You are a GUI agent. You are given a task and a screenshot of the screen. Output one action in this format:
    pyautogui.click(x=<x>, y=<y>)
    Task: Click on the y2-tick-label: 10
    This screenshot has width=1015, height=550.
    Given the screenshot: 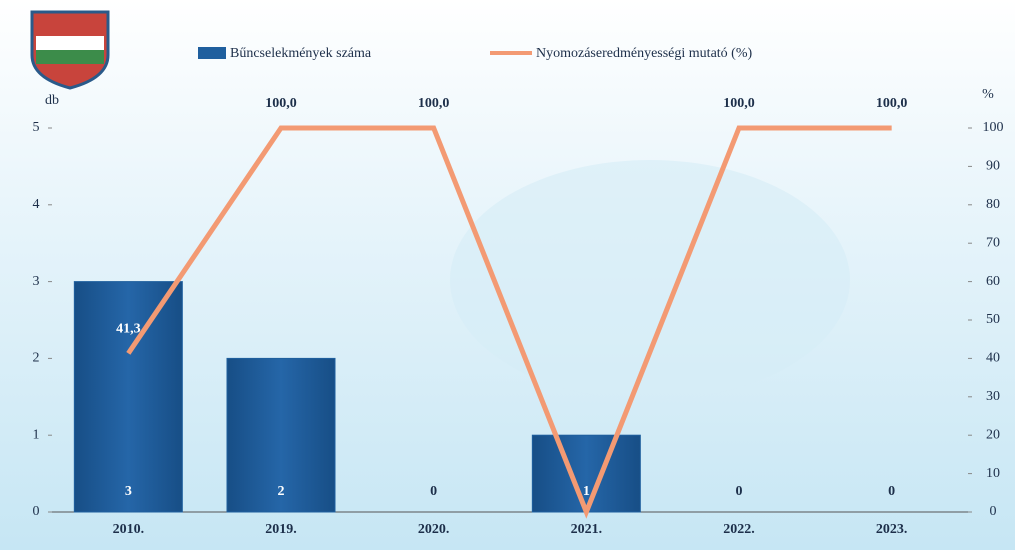 What is the action you would take?
    pyautogui.click(x=993, y=473)
    